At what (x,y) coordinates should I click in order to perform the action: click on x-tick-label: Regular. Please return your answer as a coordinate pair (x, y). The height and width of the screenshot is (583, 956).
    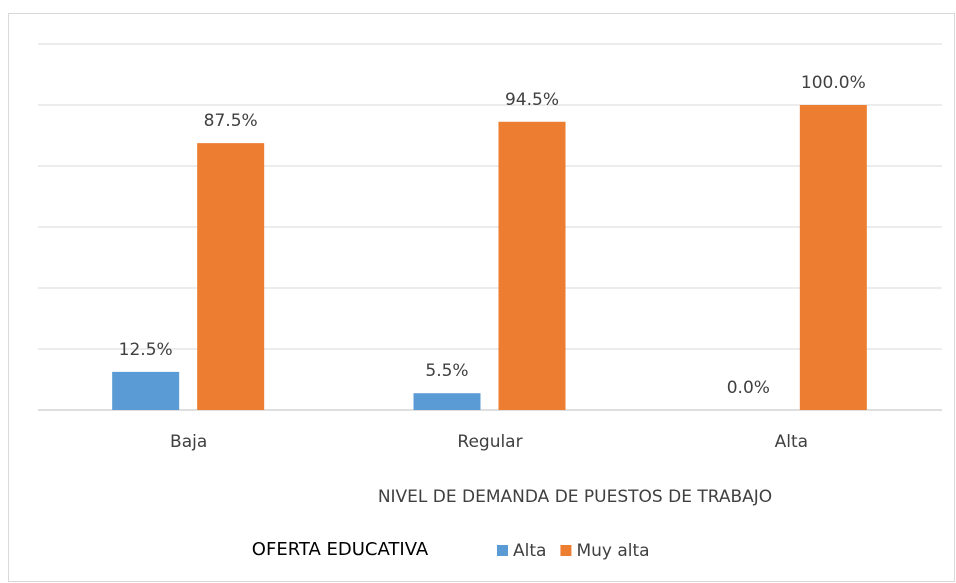
    Looking at the image, I should click on (489, 442).